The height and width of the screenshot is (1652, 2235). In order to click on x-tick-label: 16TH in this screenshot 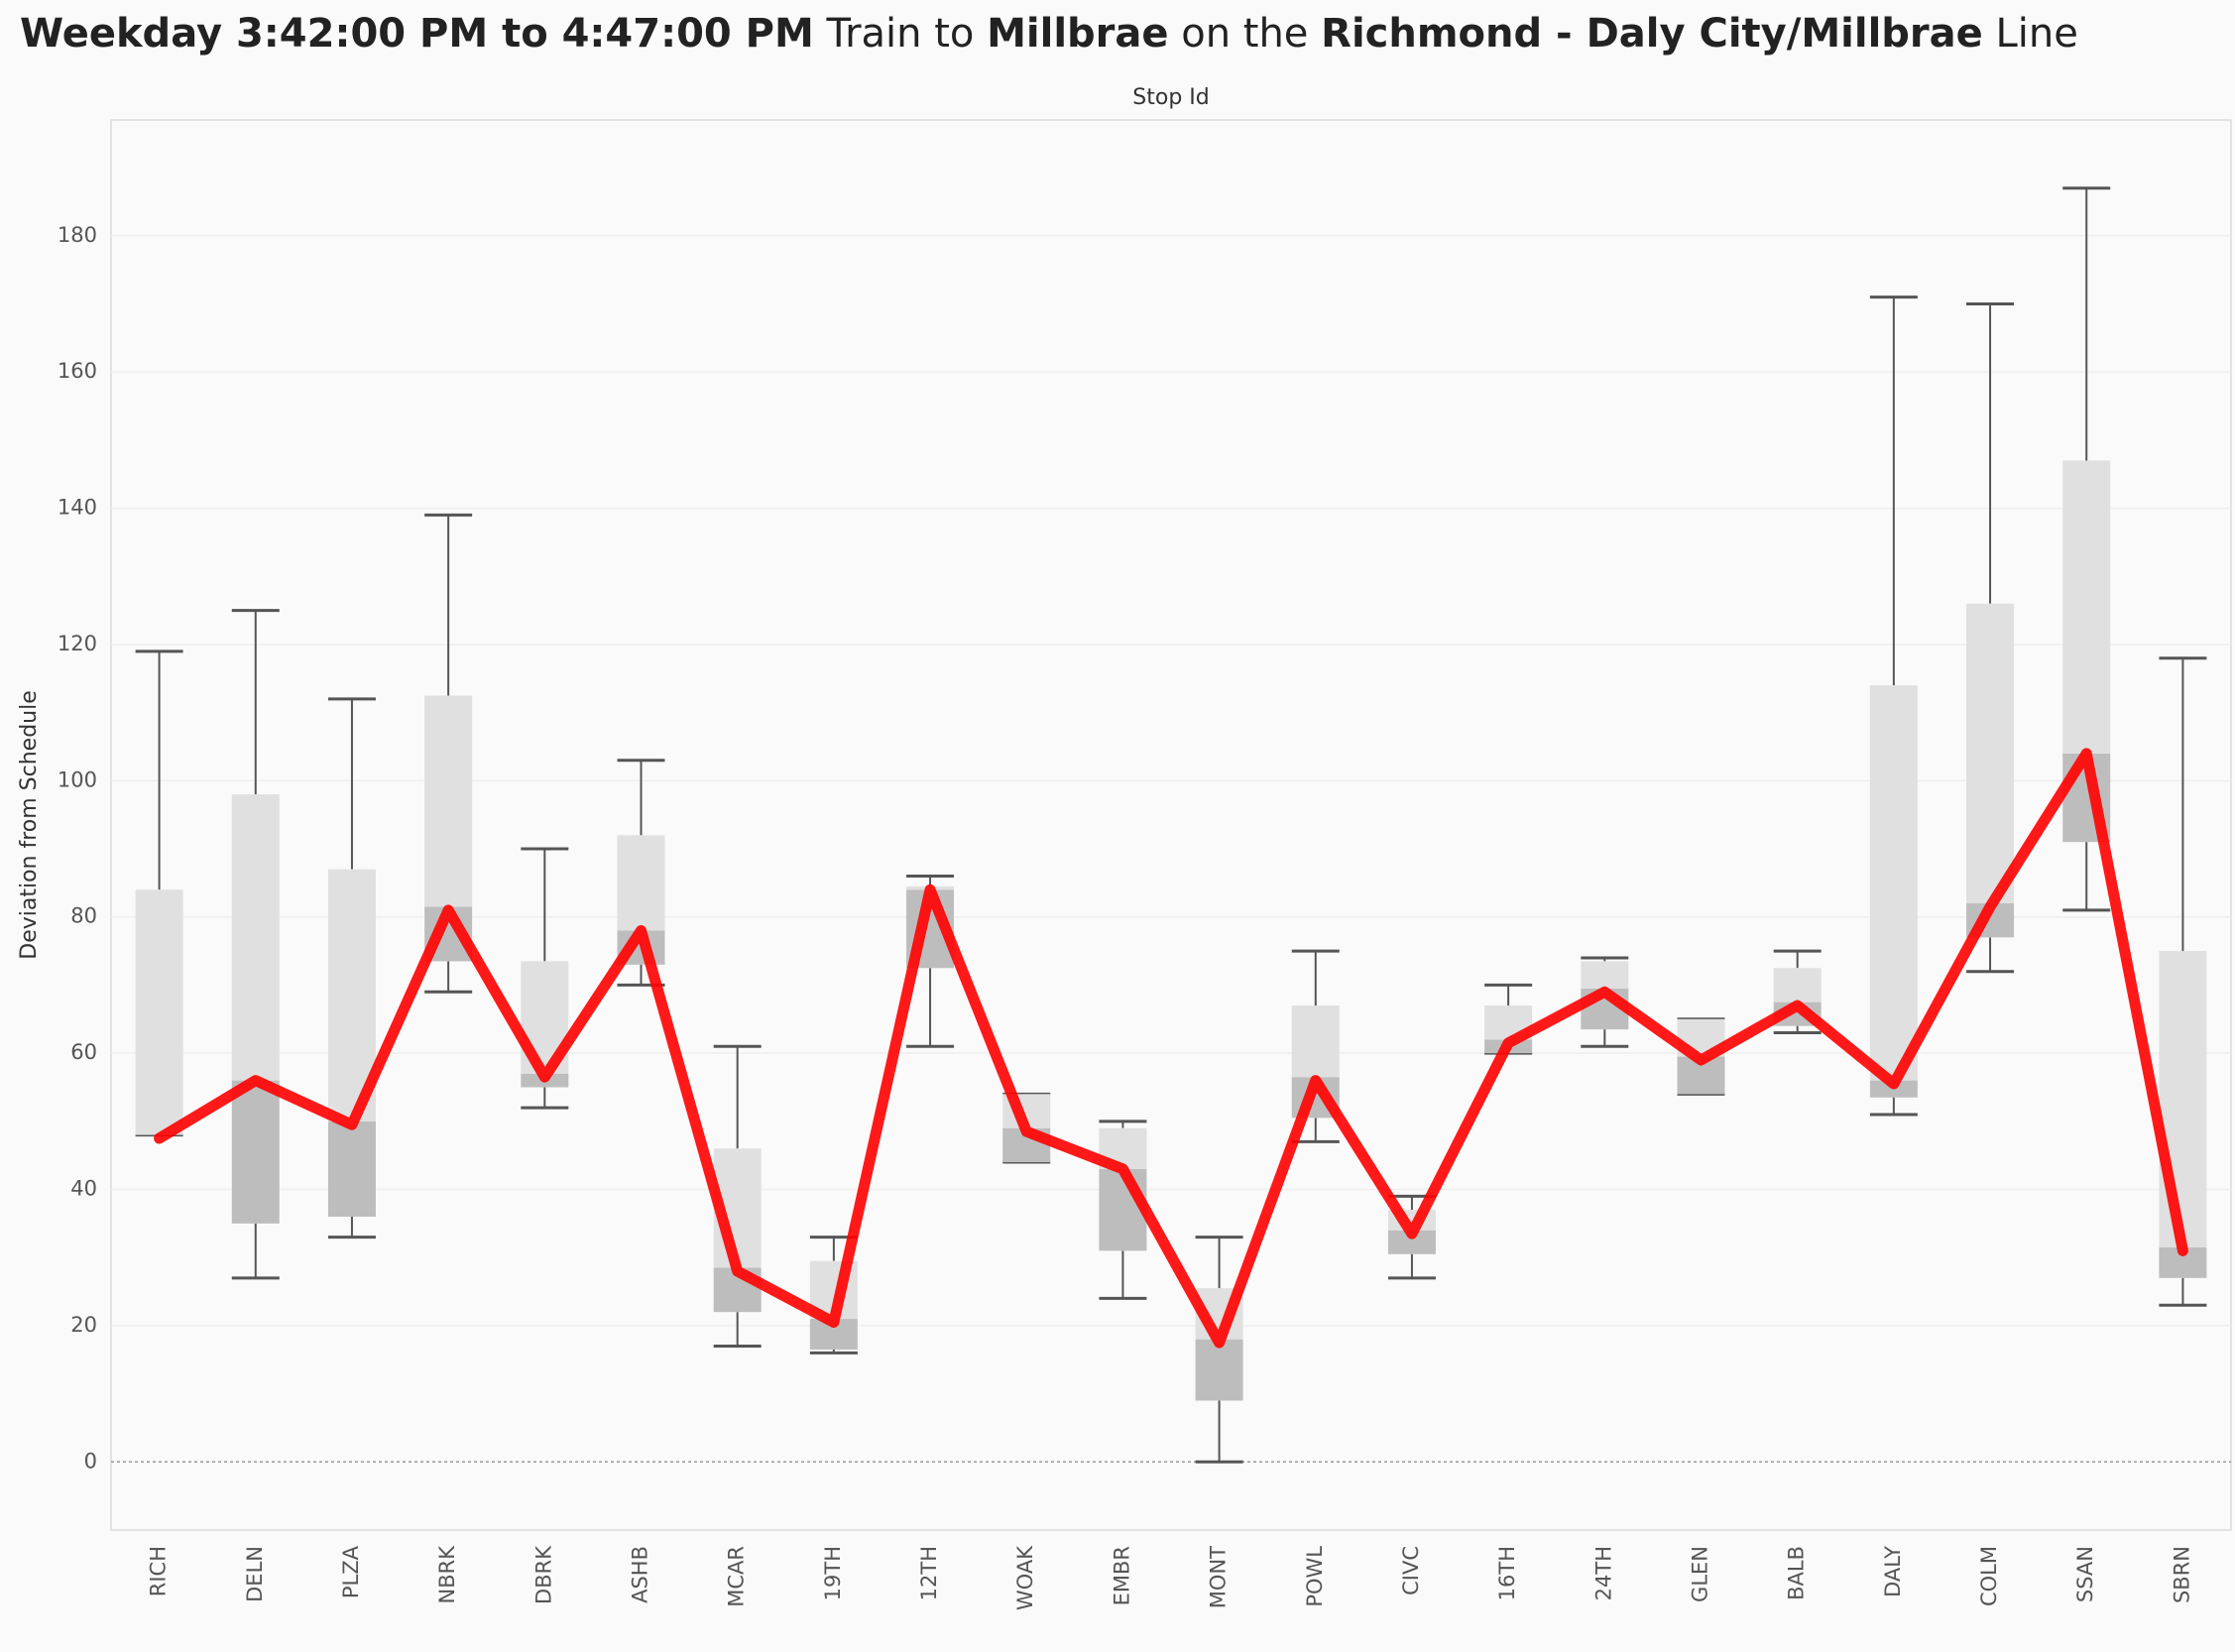, I will do `click(1507, 1573)`.